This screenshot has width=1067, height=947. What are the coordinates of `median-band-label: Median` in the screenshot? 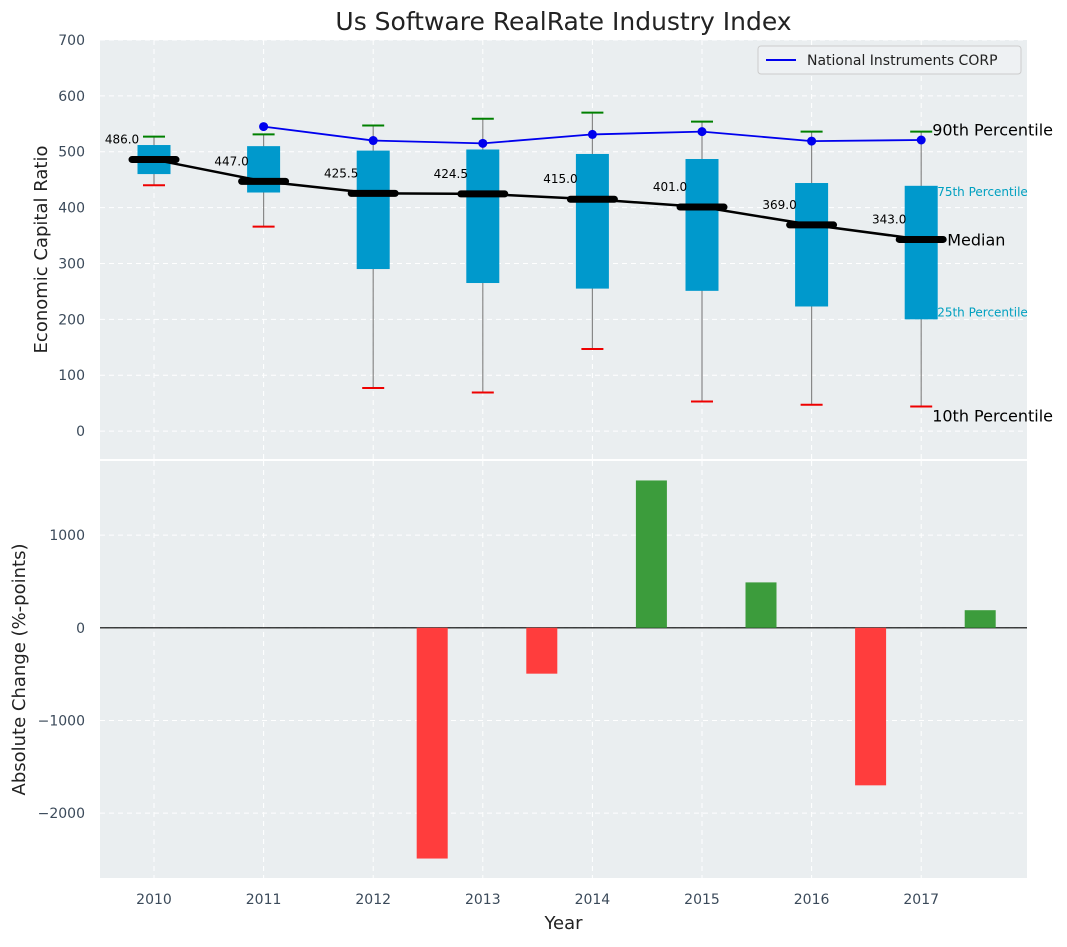 It's located at (976, 239).